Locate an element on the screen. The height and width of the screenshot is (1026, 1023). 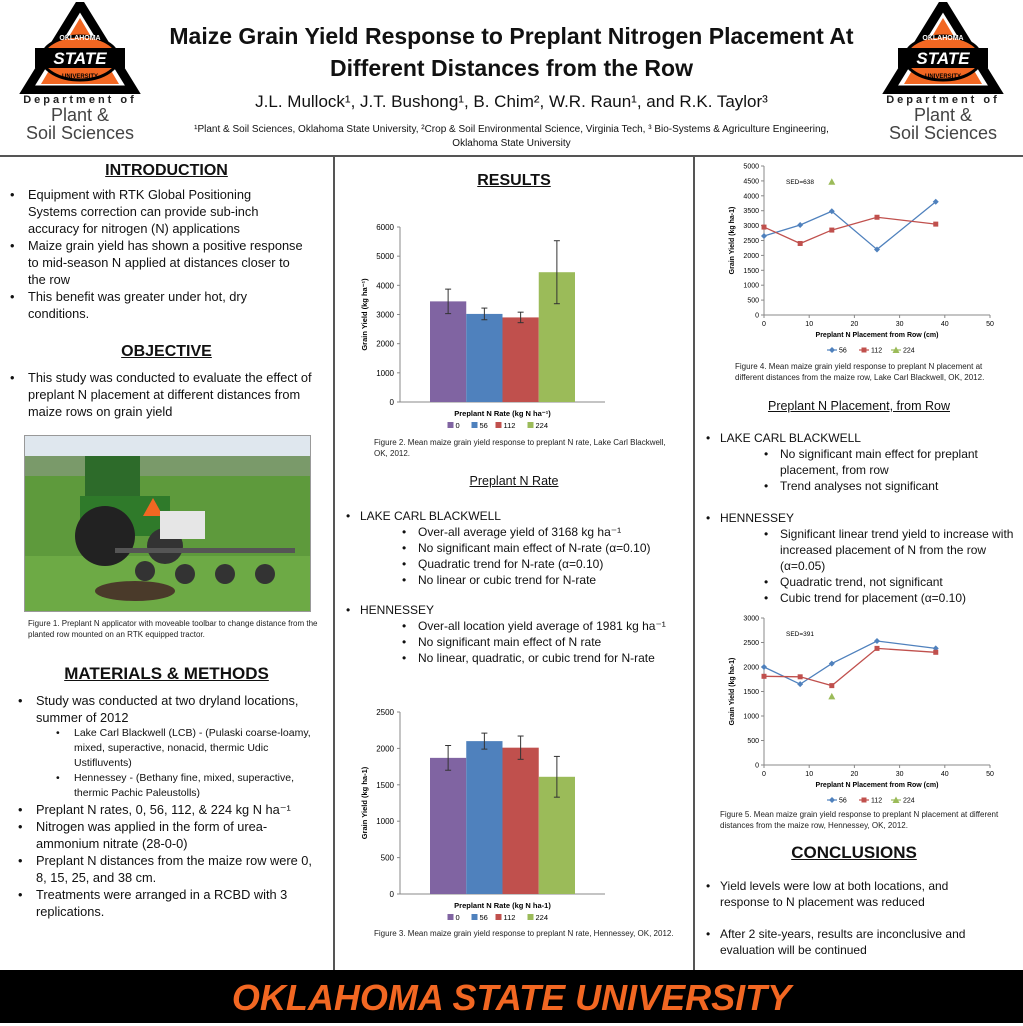
y-tick-label: 500 is located at coordinates (753, 301).